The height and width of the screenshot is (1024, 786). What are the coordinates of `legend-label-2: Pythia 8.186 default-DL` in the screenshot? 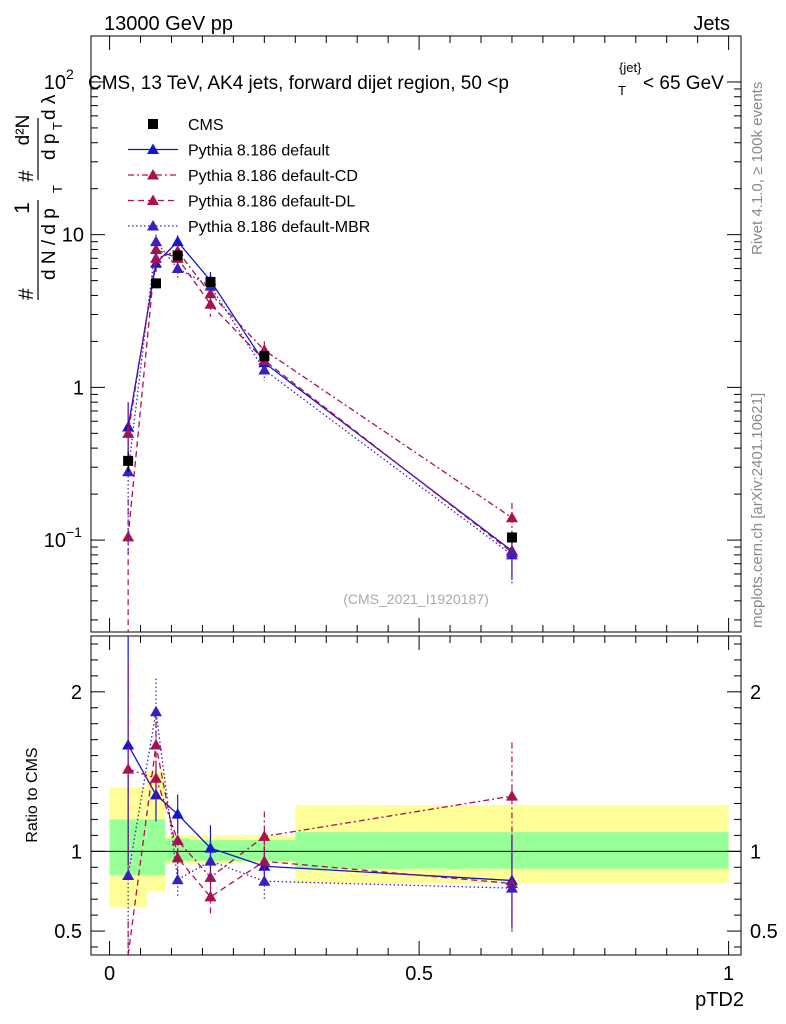 It's located at (271, 202).